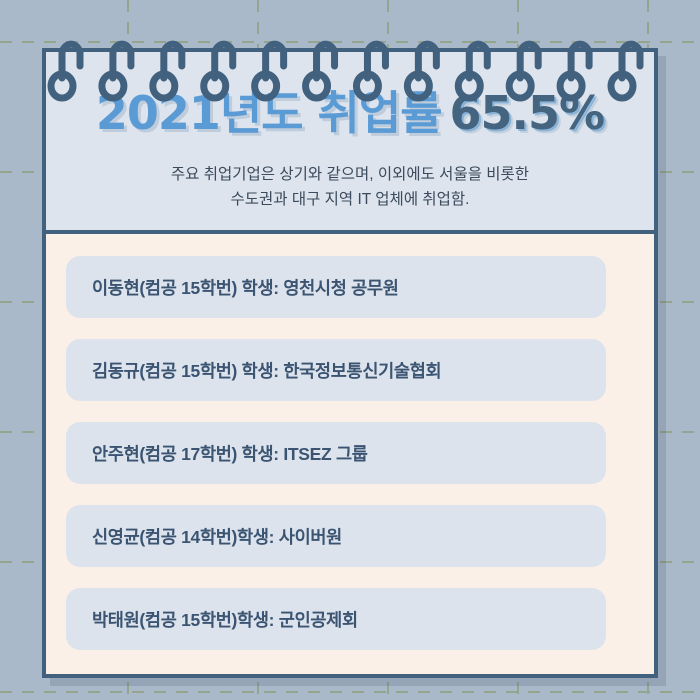 Image resolution: width=700 pixels, height=700 pixels. What do you see at coordinates (230, 453) in the screenshot?
I see `list-item-label: 안주현(컴공 17학번) 학생: ITSEZ 그룹` at bounding box center [230, 453].